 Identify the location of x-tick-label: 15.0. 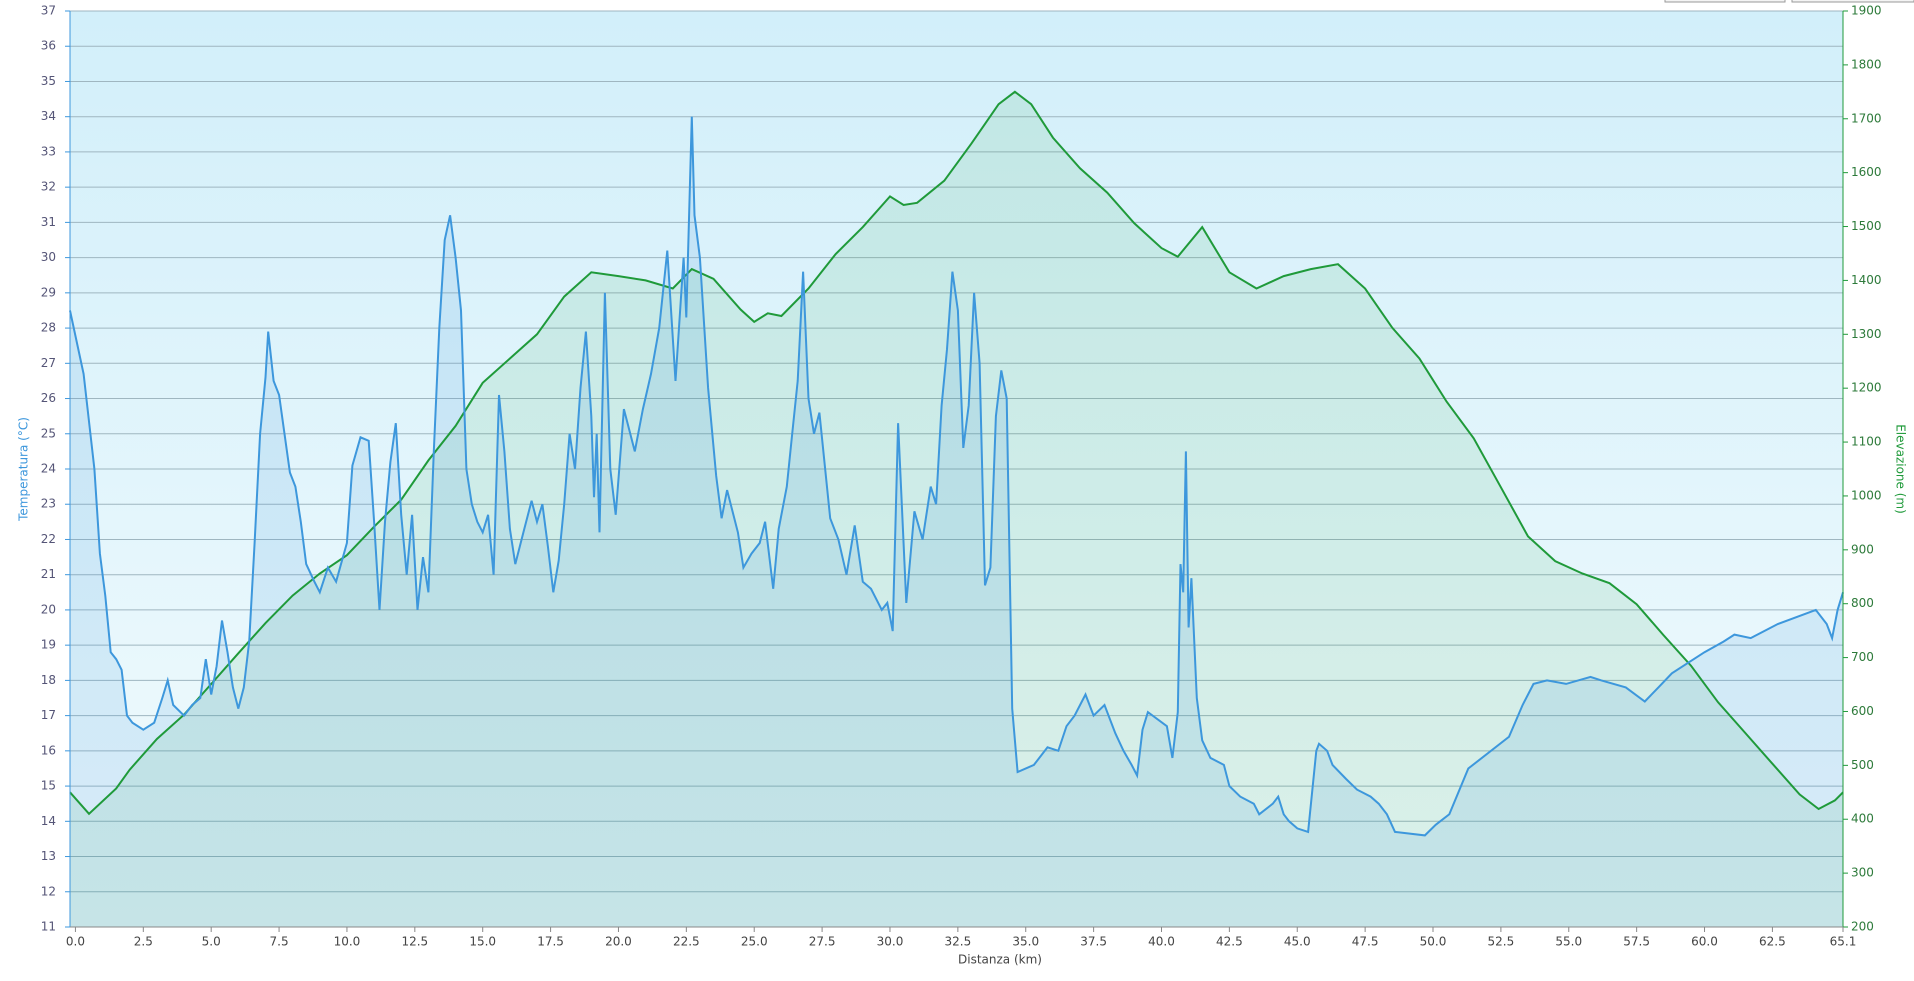
(482, 942).